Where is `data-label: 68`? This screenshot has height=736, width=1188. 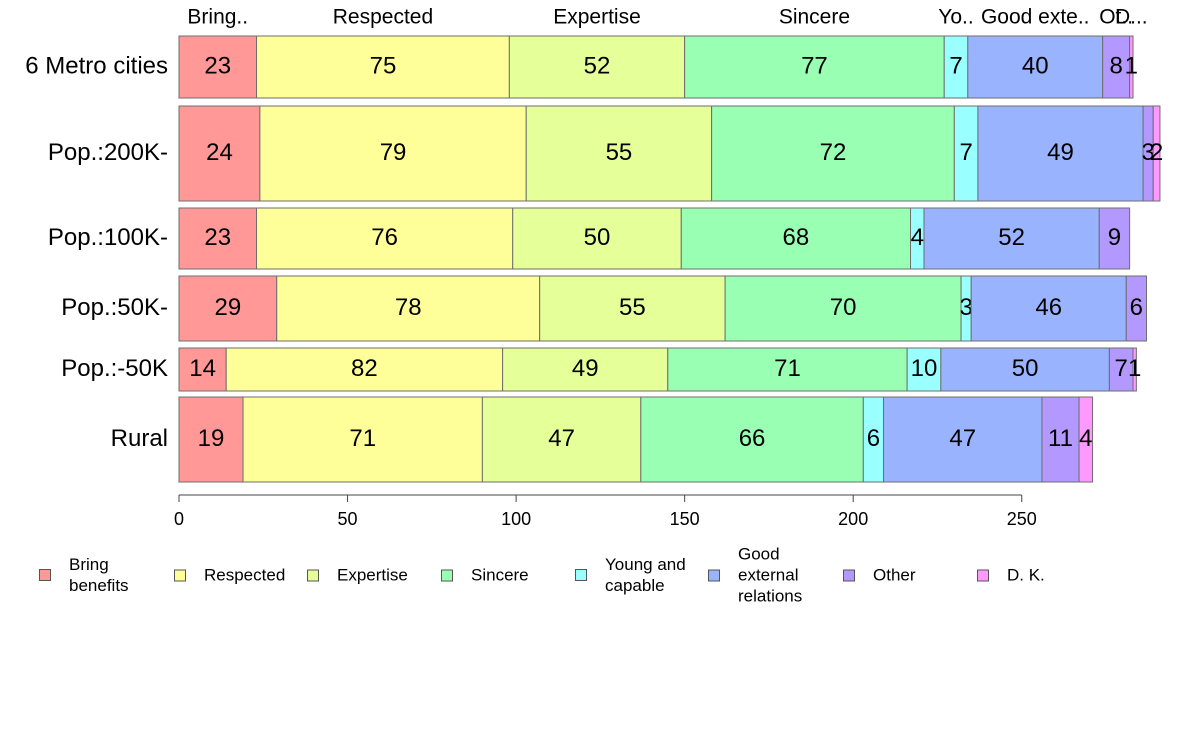
data-label: 68 is located at coordinates (796, 237).